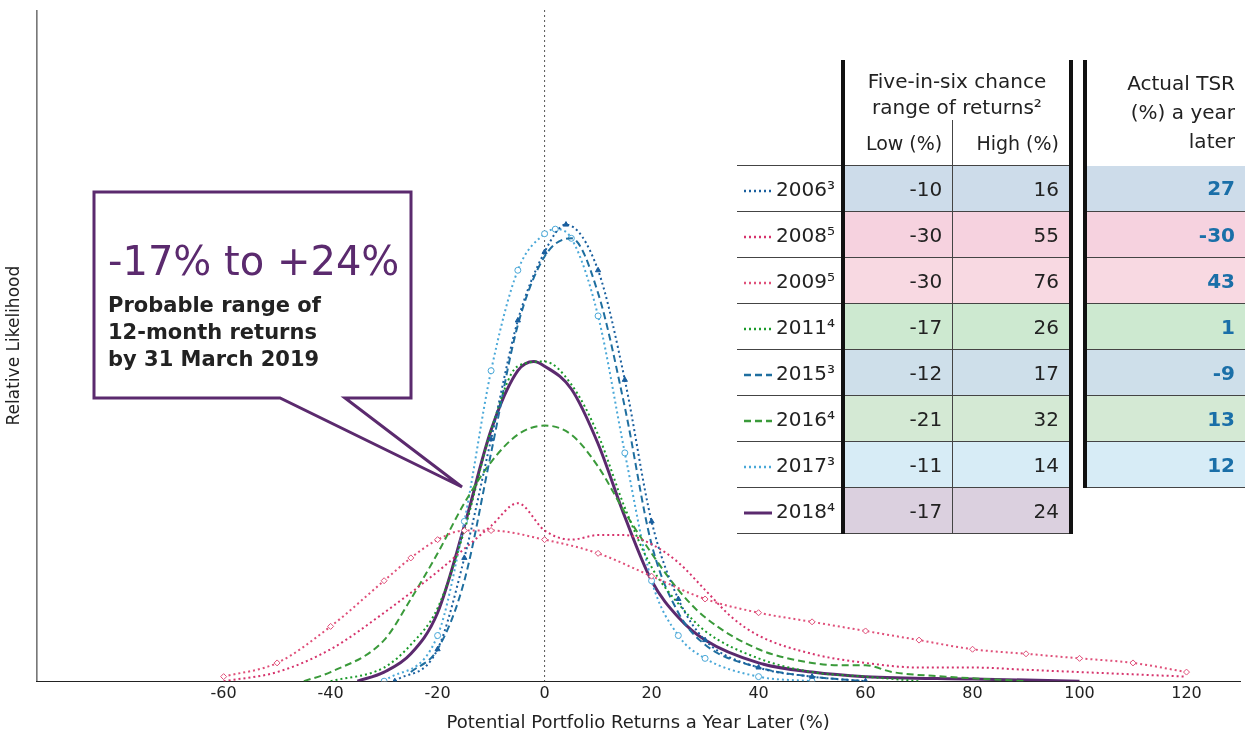  Describe the element at coordinates (805, 326) in the screenshot. I see `legend-label: 2011⁴` at that location.